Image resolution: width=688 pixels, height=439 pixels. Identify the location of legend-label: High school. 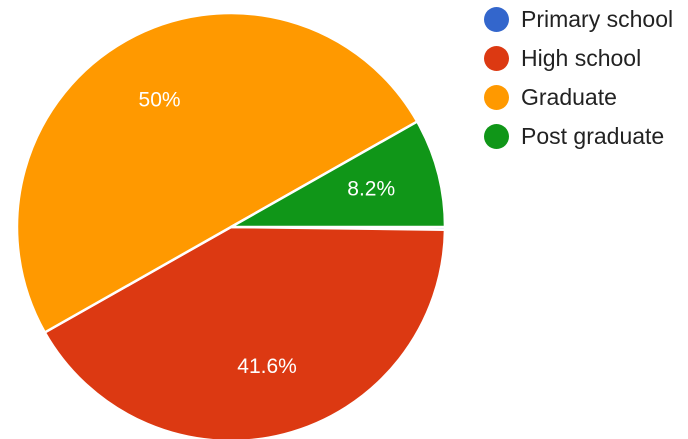
(581, 58).